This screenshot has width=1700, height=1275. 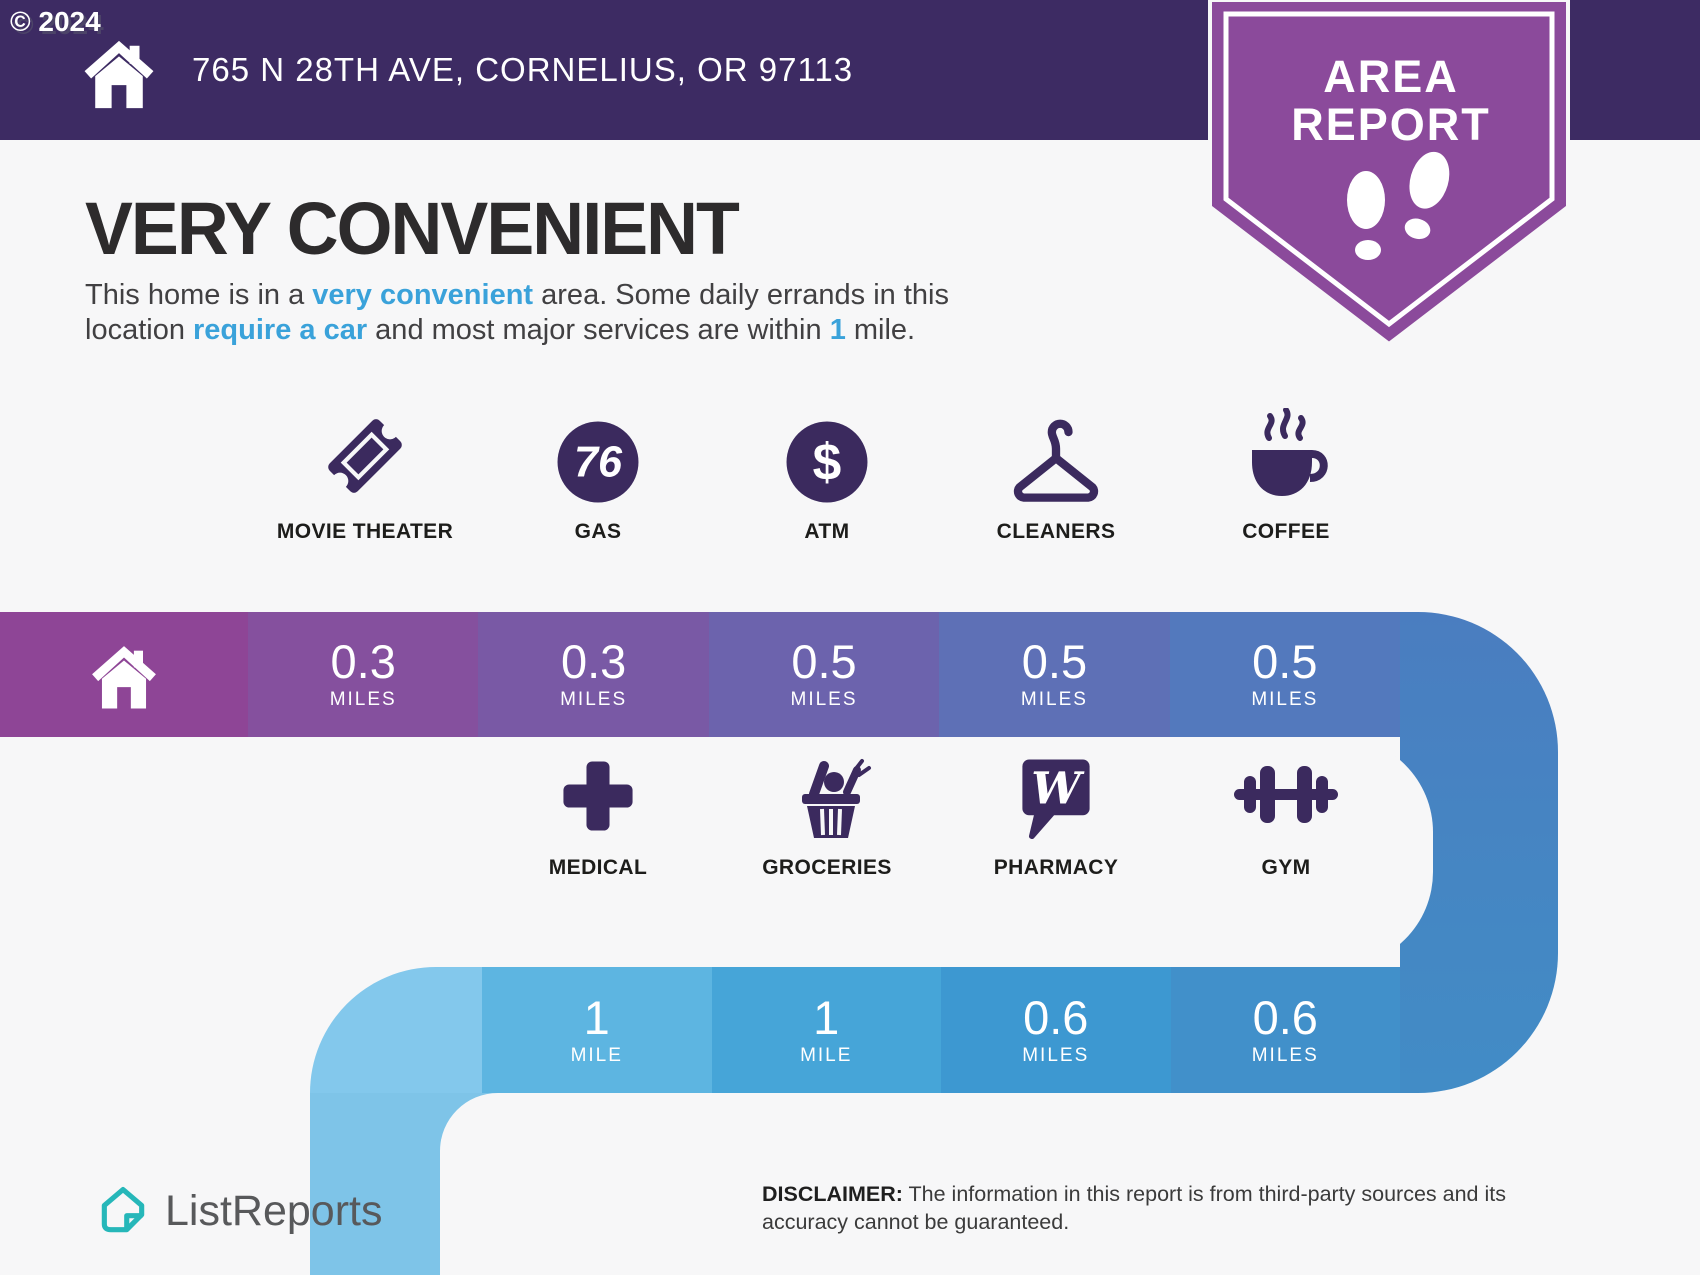 I want to click on listreports-house-icon, so click(x=123, y=1209).